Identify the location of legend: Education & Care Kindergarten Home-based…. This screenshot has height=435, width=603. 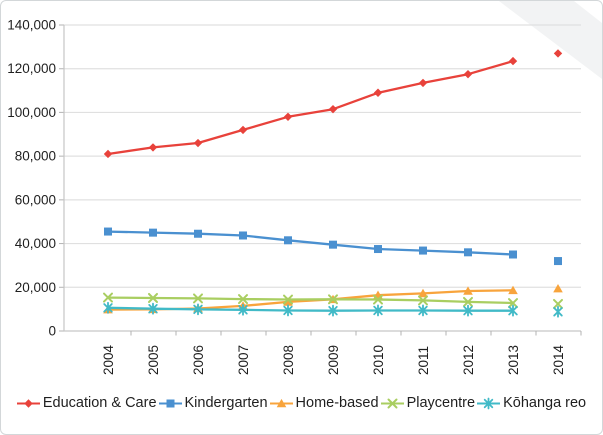
(301, 403).